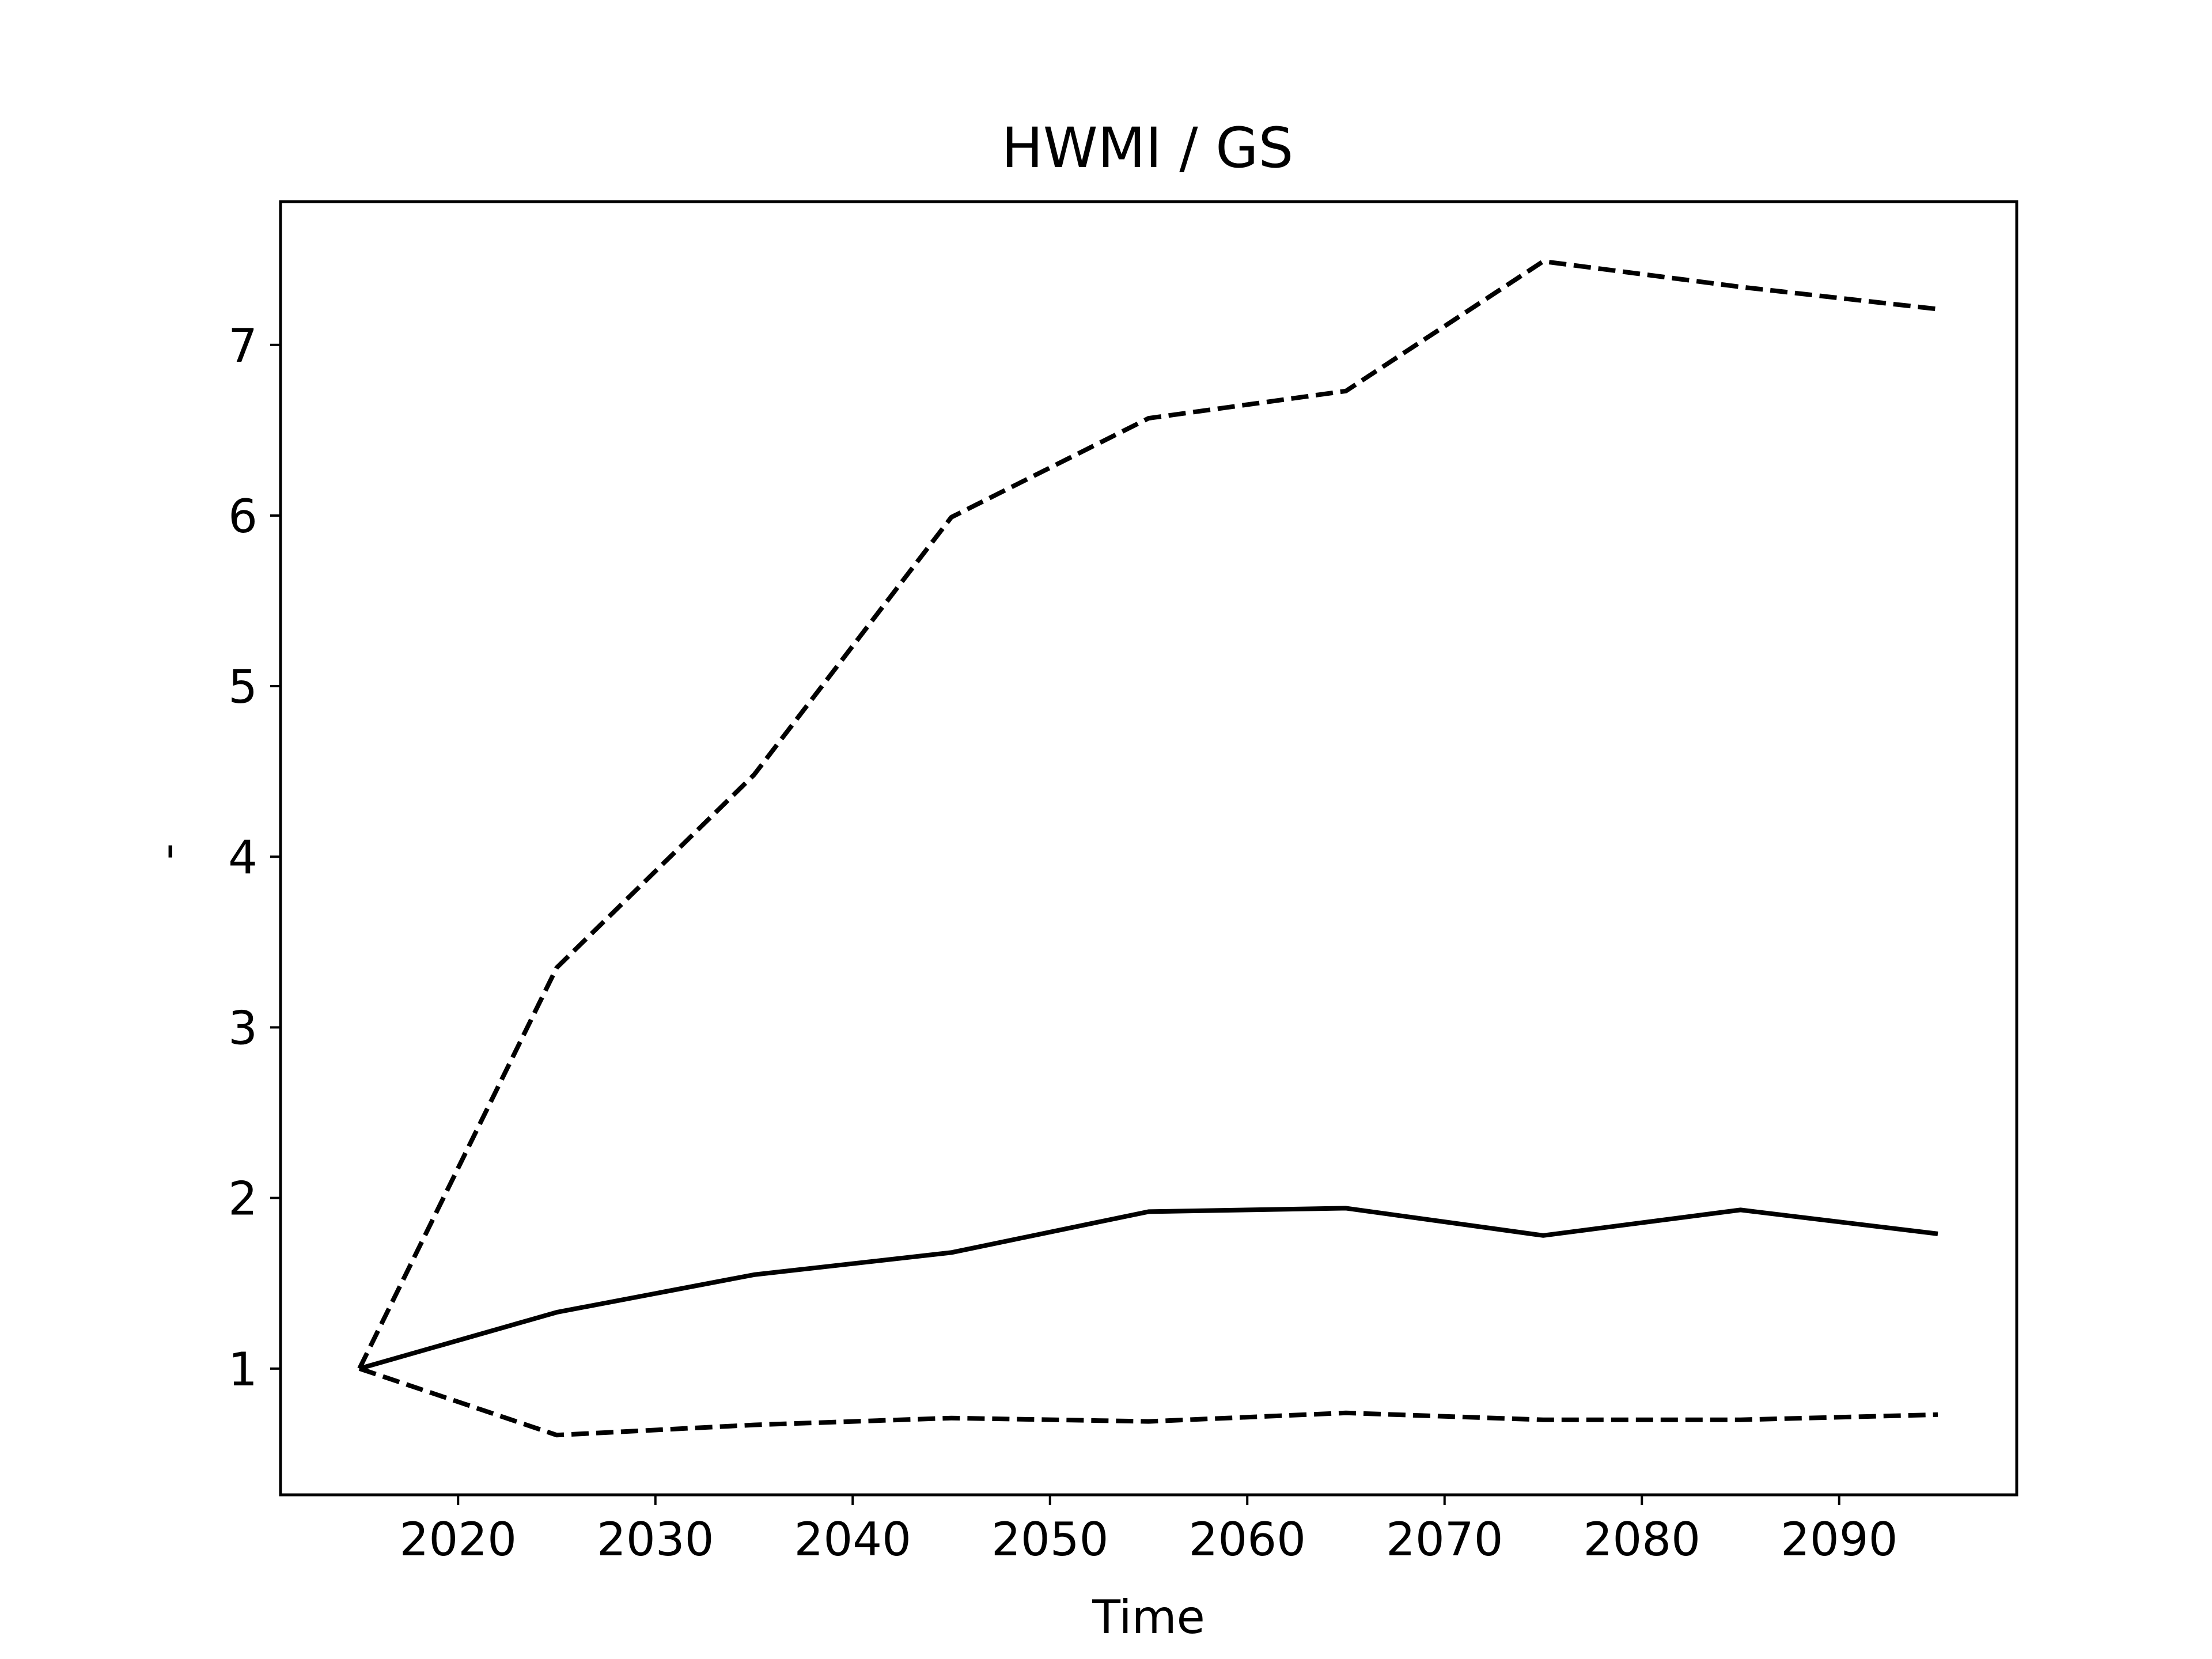  Describe the element at coordinates (242, 1199) in the screenshot. I see `y-tick-label: 2` at that location.